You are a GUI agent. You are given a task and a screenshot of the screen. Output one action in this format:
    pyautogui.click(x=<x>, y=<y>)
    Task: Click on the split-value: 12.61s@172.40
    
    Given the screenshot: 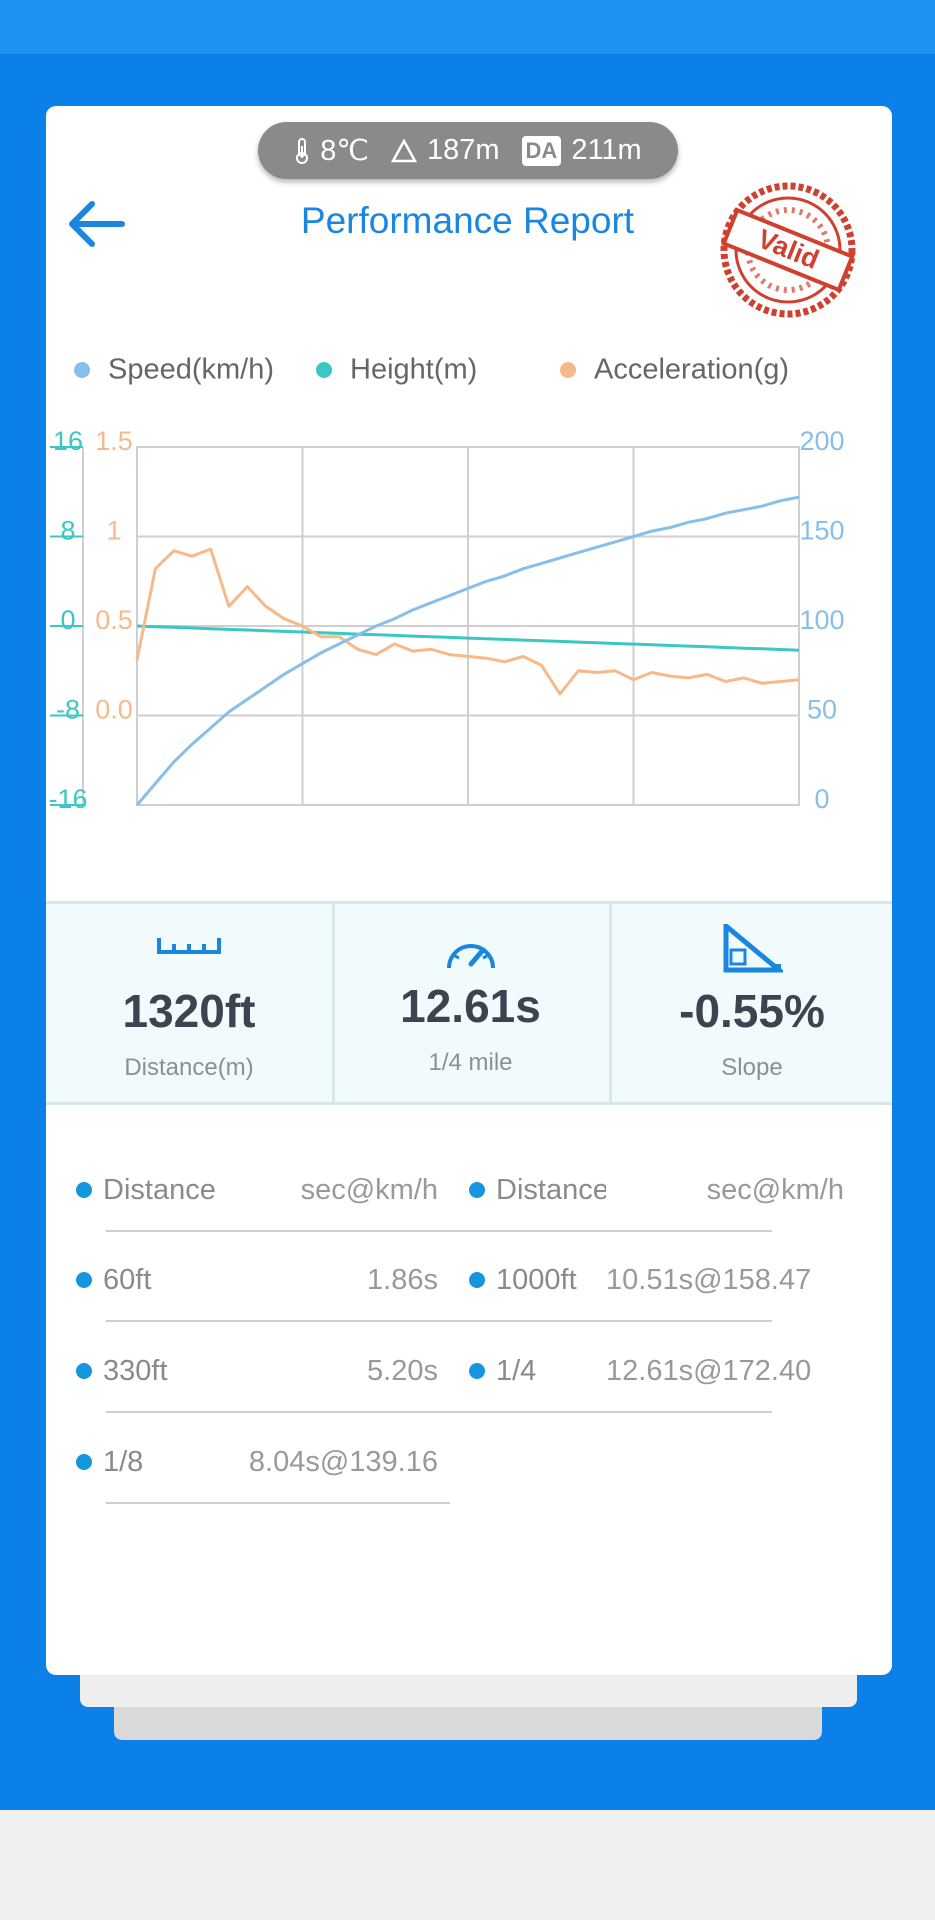 What is the action you would take?
    pyautogui.click(x=709, y=1371)
    